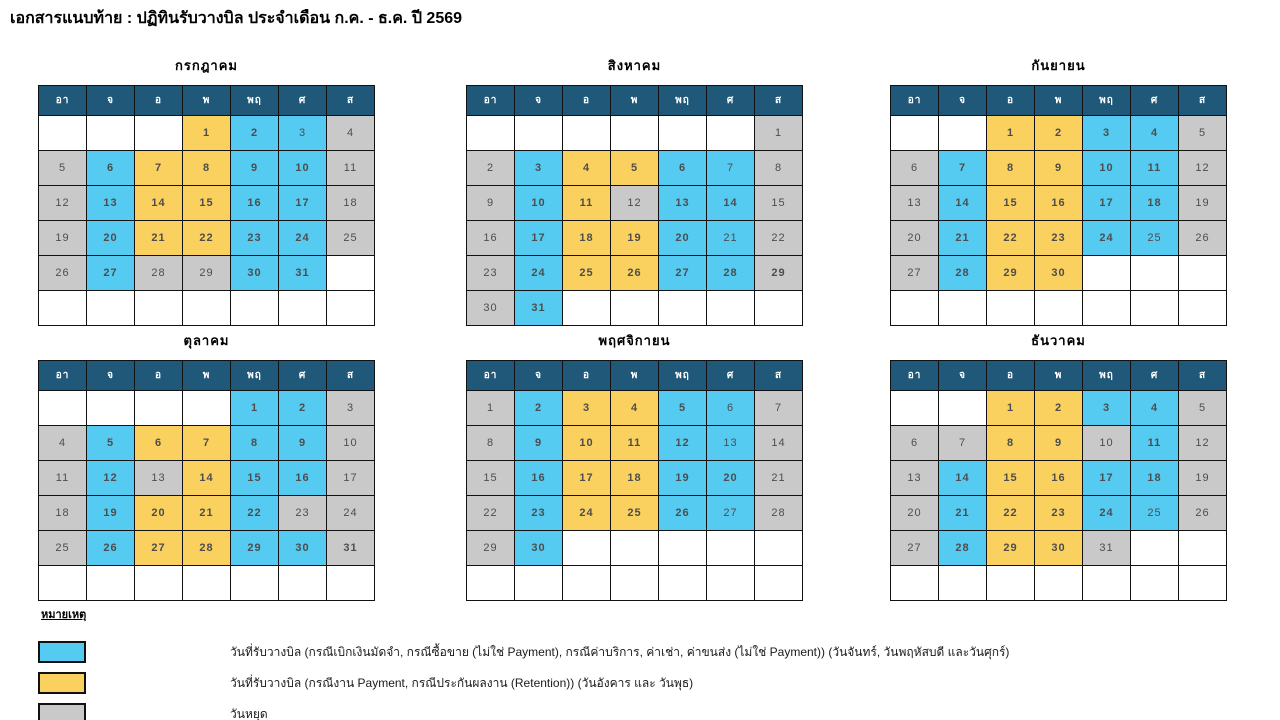 The image size is (1280, 720). What do you see at coordinates (1010, 375) in the screenshot?
I see `weekday-header: อ` at bounding box center [1010, 375].